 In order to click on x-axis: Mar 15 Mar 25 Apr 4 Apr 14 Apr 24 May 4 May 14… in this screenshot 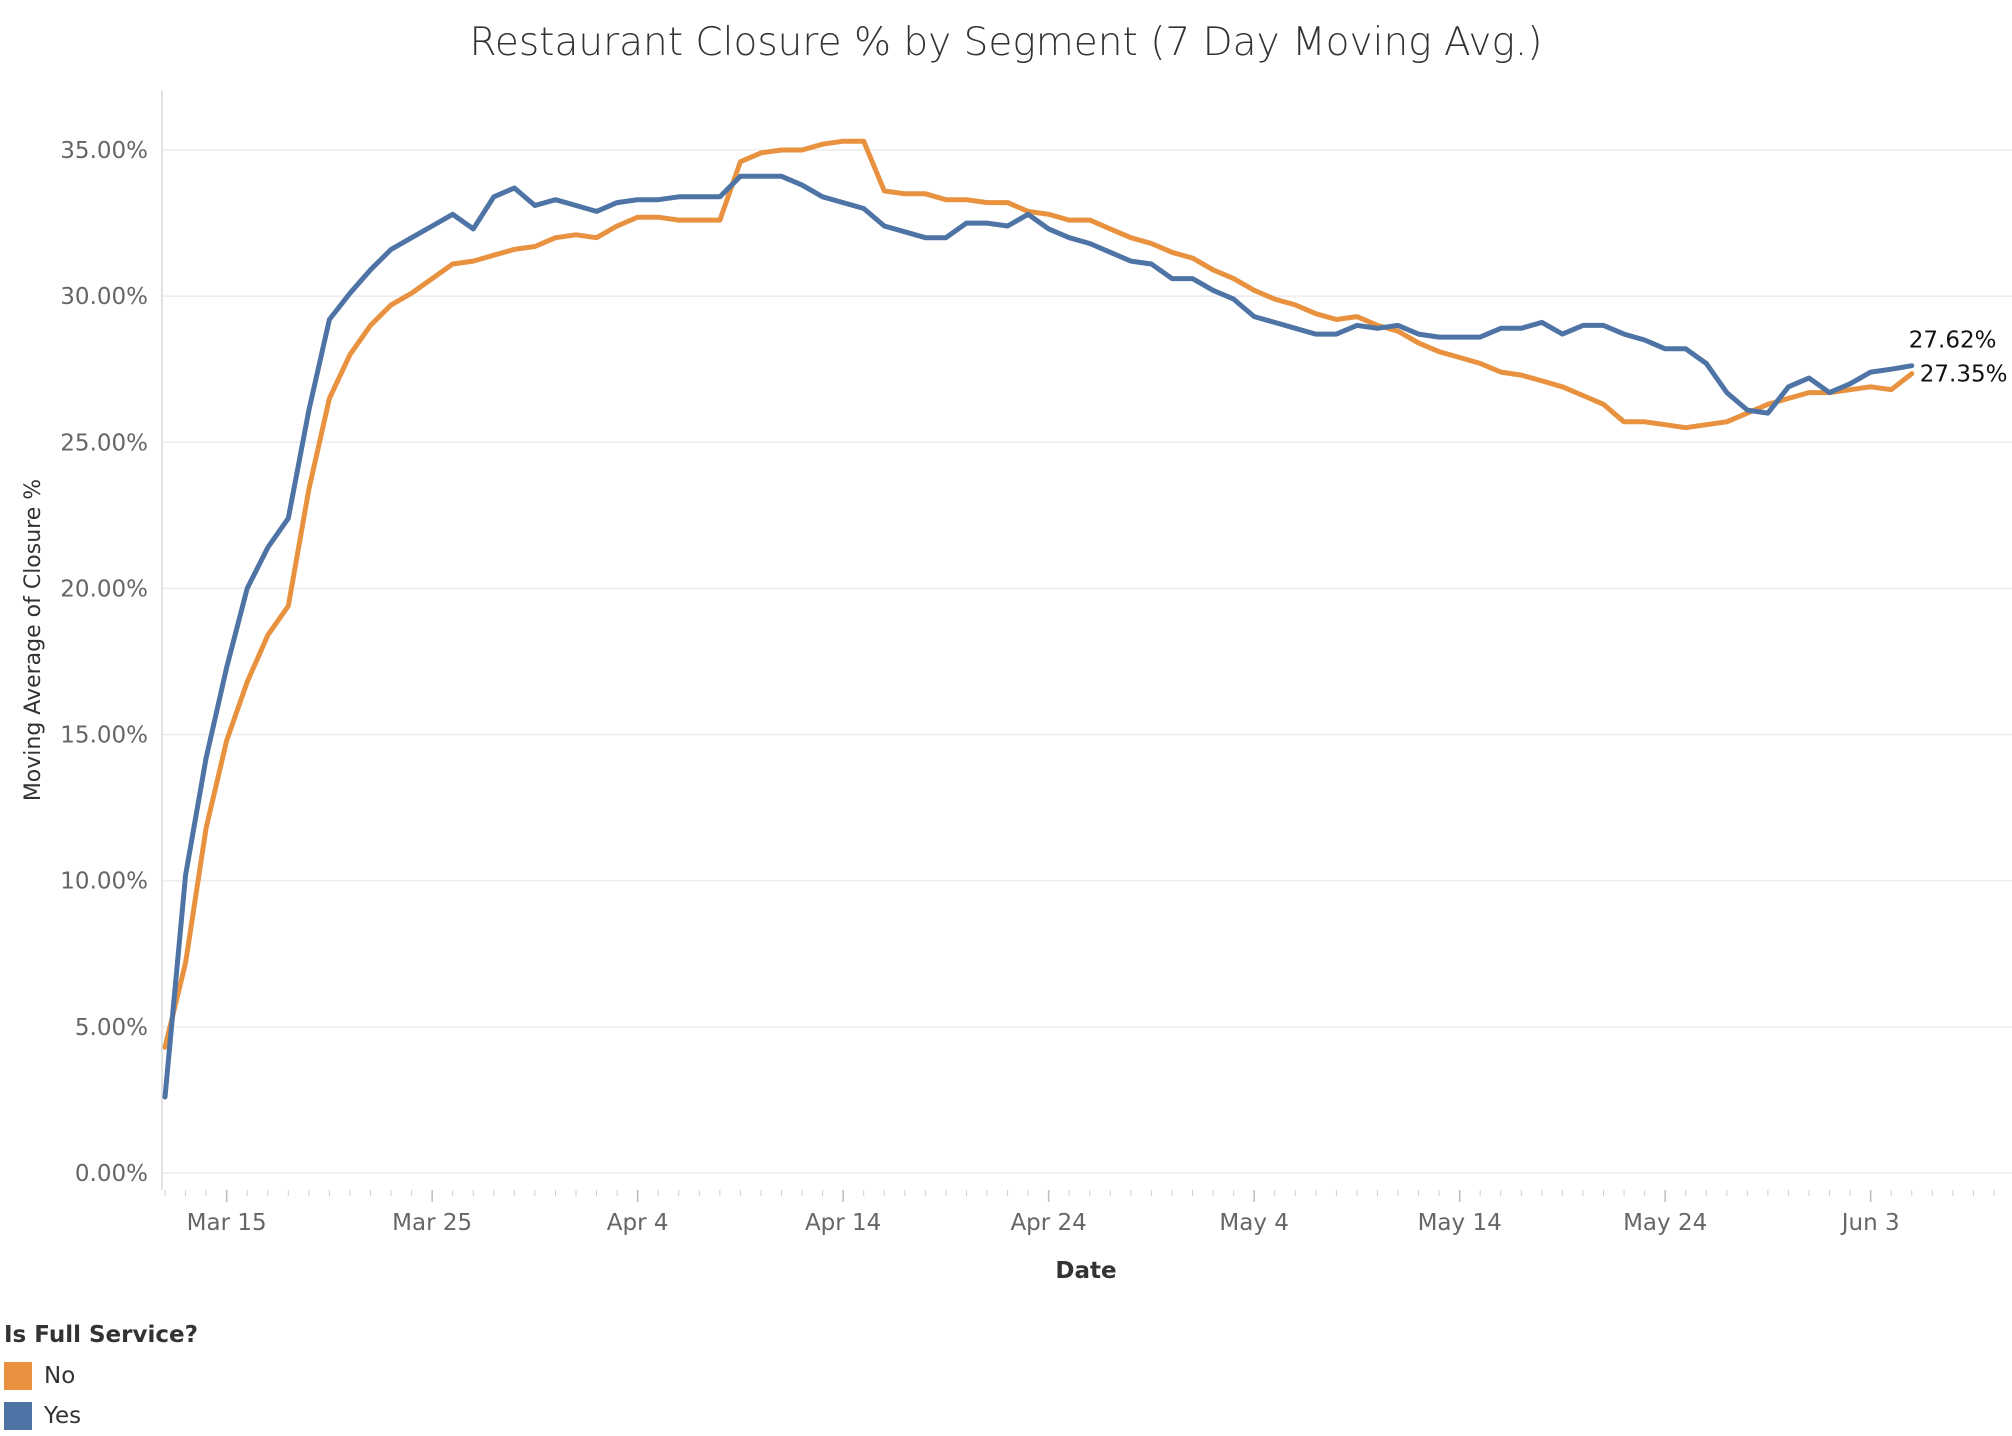, I will do `click(1079, 1213)`.